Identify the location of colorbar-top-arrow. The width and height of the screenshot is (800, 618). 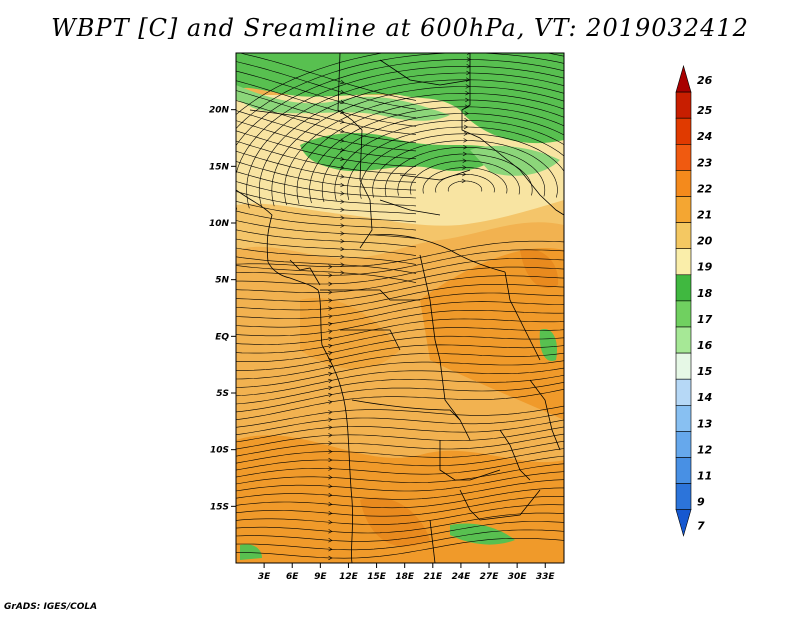
(683, 78).